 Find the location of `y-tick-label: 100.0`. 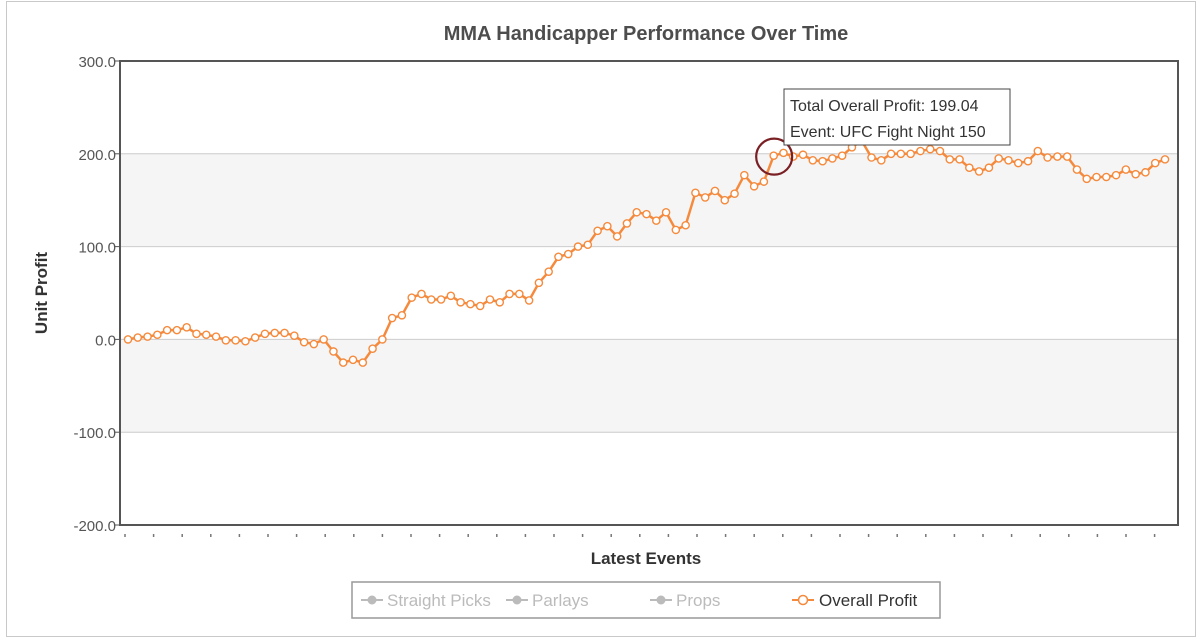

y-tick-label: 100.0 is located at coordinates (97, 248).